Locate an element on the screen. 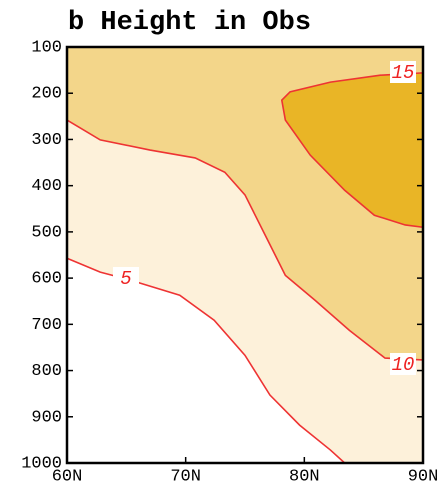 The width and height of the screenshot is (443, 498). y-tick-label: 300 is located at coordinates (46, 140).